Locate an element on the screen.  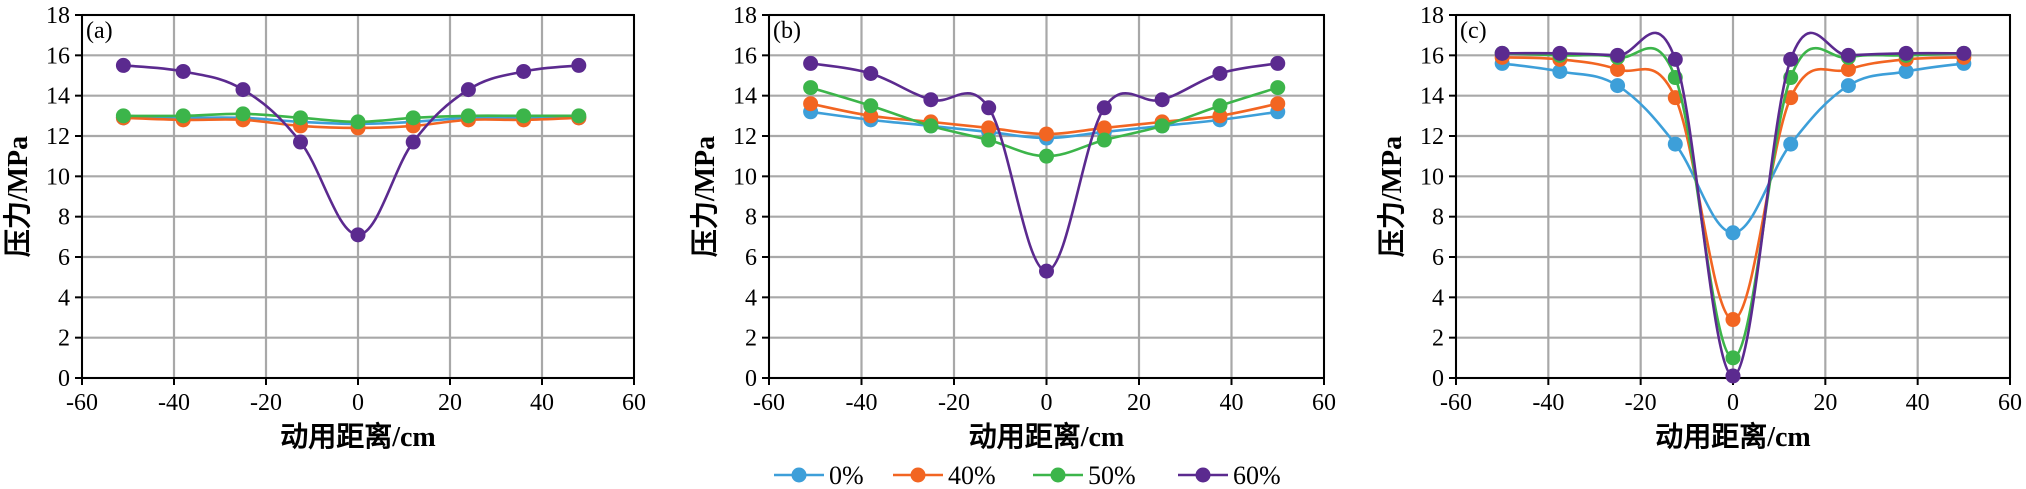
y-tick-label: 14 is located at coordinates (745, 97).